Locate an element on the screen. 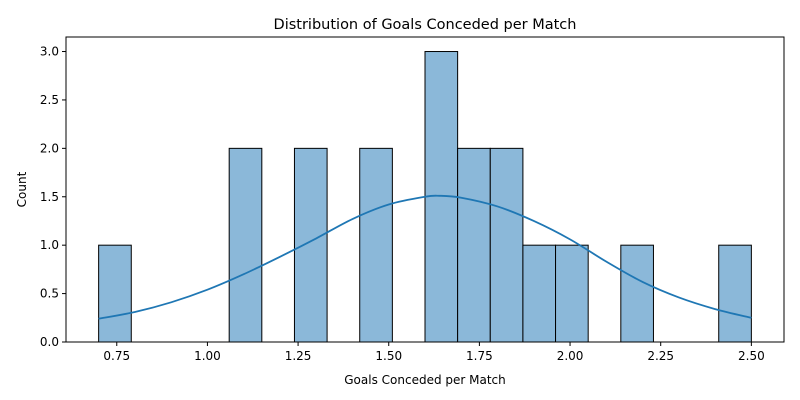  y-tick-label-0: 0.0 is located at coordinates (49, 342).